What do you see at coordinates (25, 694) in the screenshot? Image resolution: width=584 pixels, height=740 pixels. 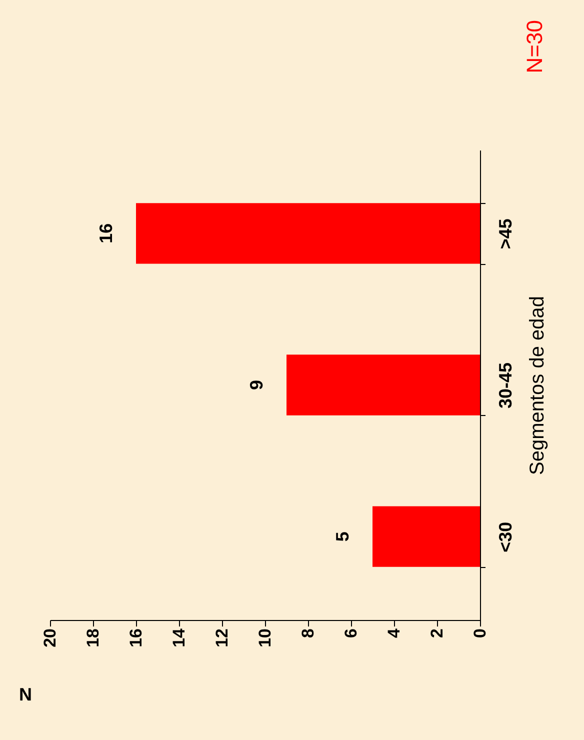 I see `x-axis-title: N` at bounding box center [25, 694].